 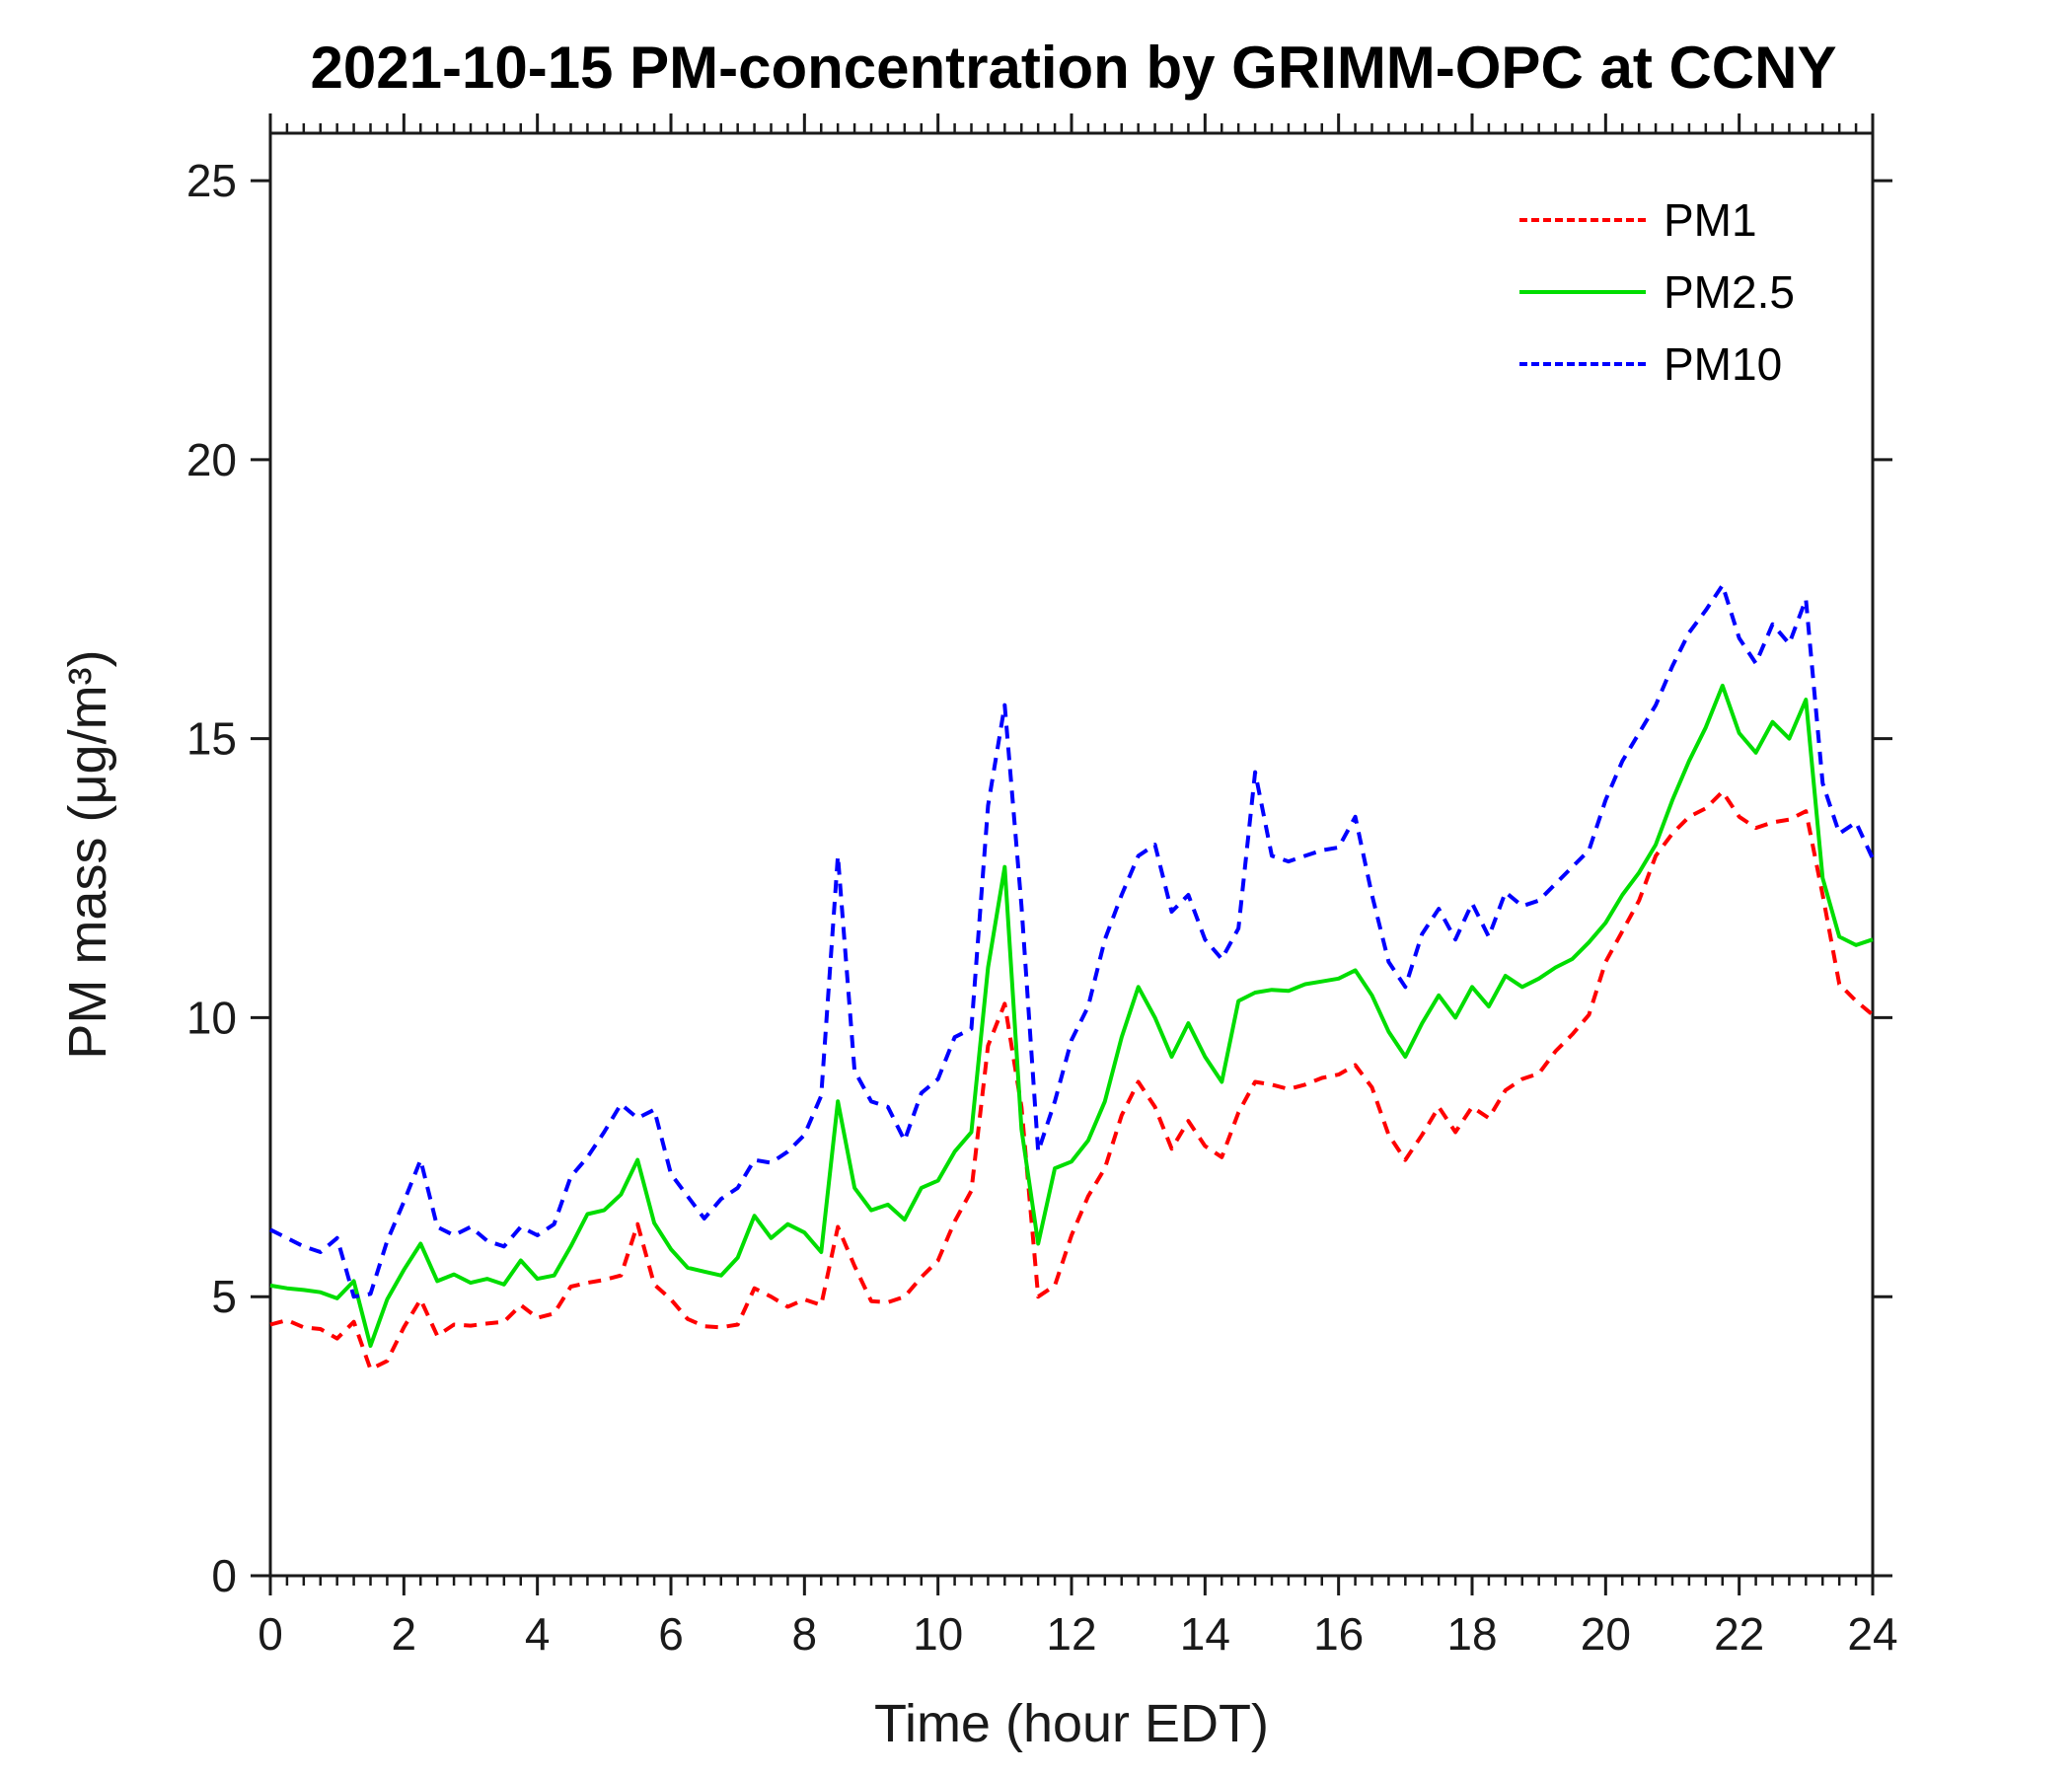 What do you see at coordinates (1739, 1634) in the screenshot?
I see `x-tick-label: 22` at bounding box center [1739, 1634].